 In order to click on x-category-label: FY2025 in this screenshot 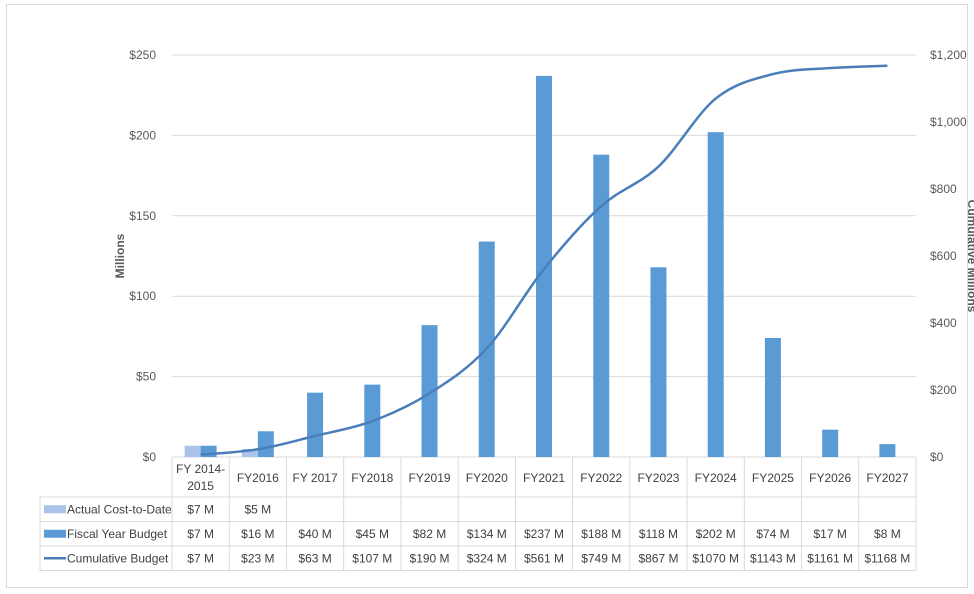, I will do `click(773, 478)`.